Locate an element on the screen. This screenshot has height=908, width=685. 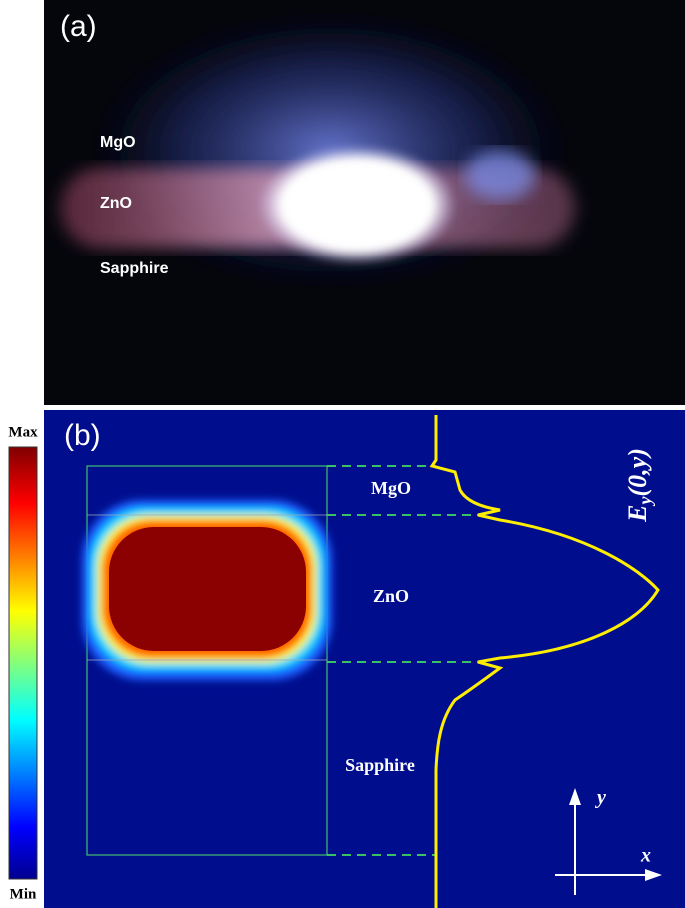
axis-label: x is located at coordinates (645, 856).